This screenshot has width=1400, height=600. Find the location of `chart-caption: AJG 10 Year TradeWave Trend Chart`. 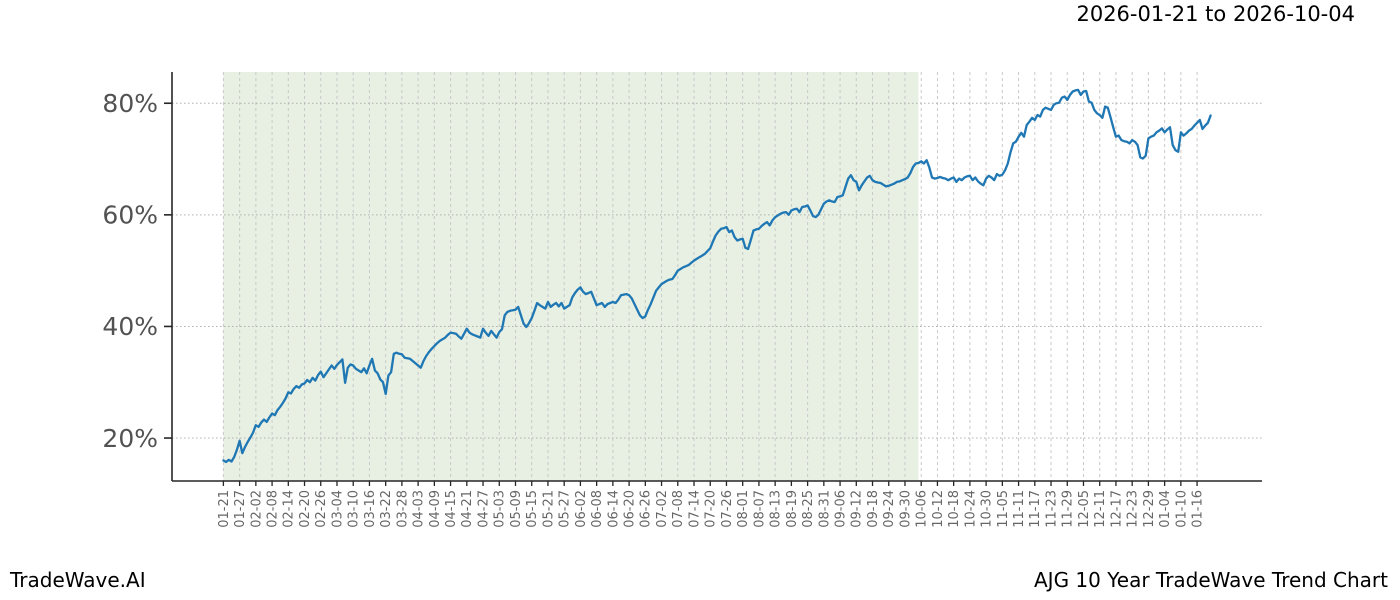

chart-caption: AJG 10 Year TradeWave Trend Chart is located at coordinates (1210, 580).